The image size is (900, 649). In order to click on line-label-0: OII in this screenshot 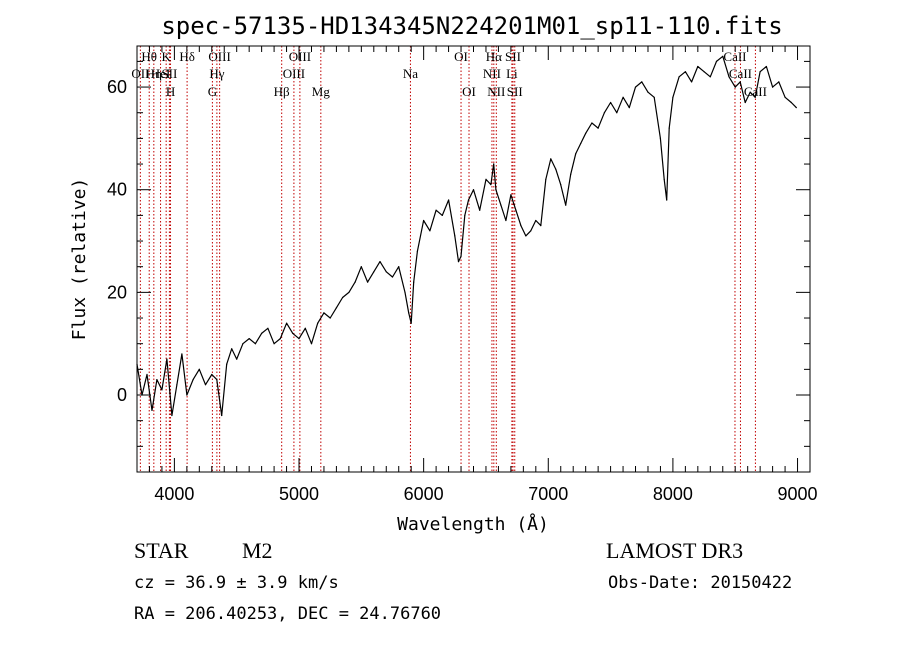, I will do `click(140, 73)`.